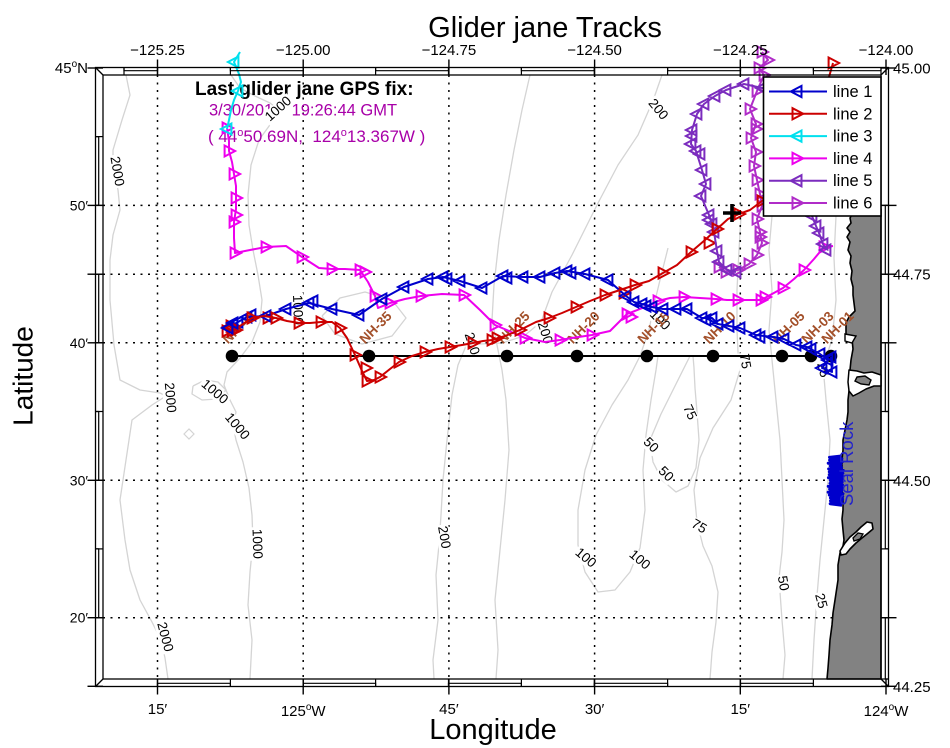 This screenshot has width=950, height=748. What do you see at coordinates (912, 687) in the screenshot?
I see `svg-text: 44.25` at bounding box center [912, 687].